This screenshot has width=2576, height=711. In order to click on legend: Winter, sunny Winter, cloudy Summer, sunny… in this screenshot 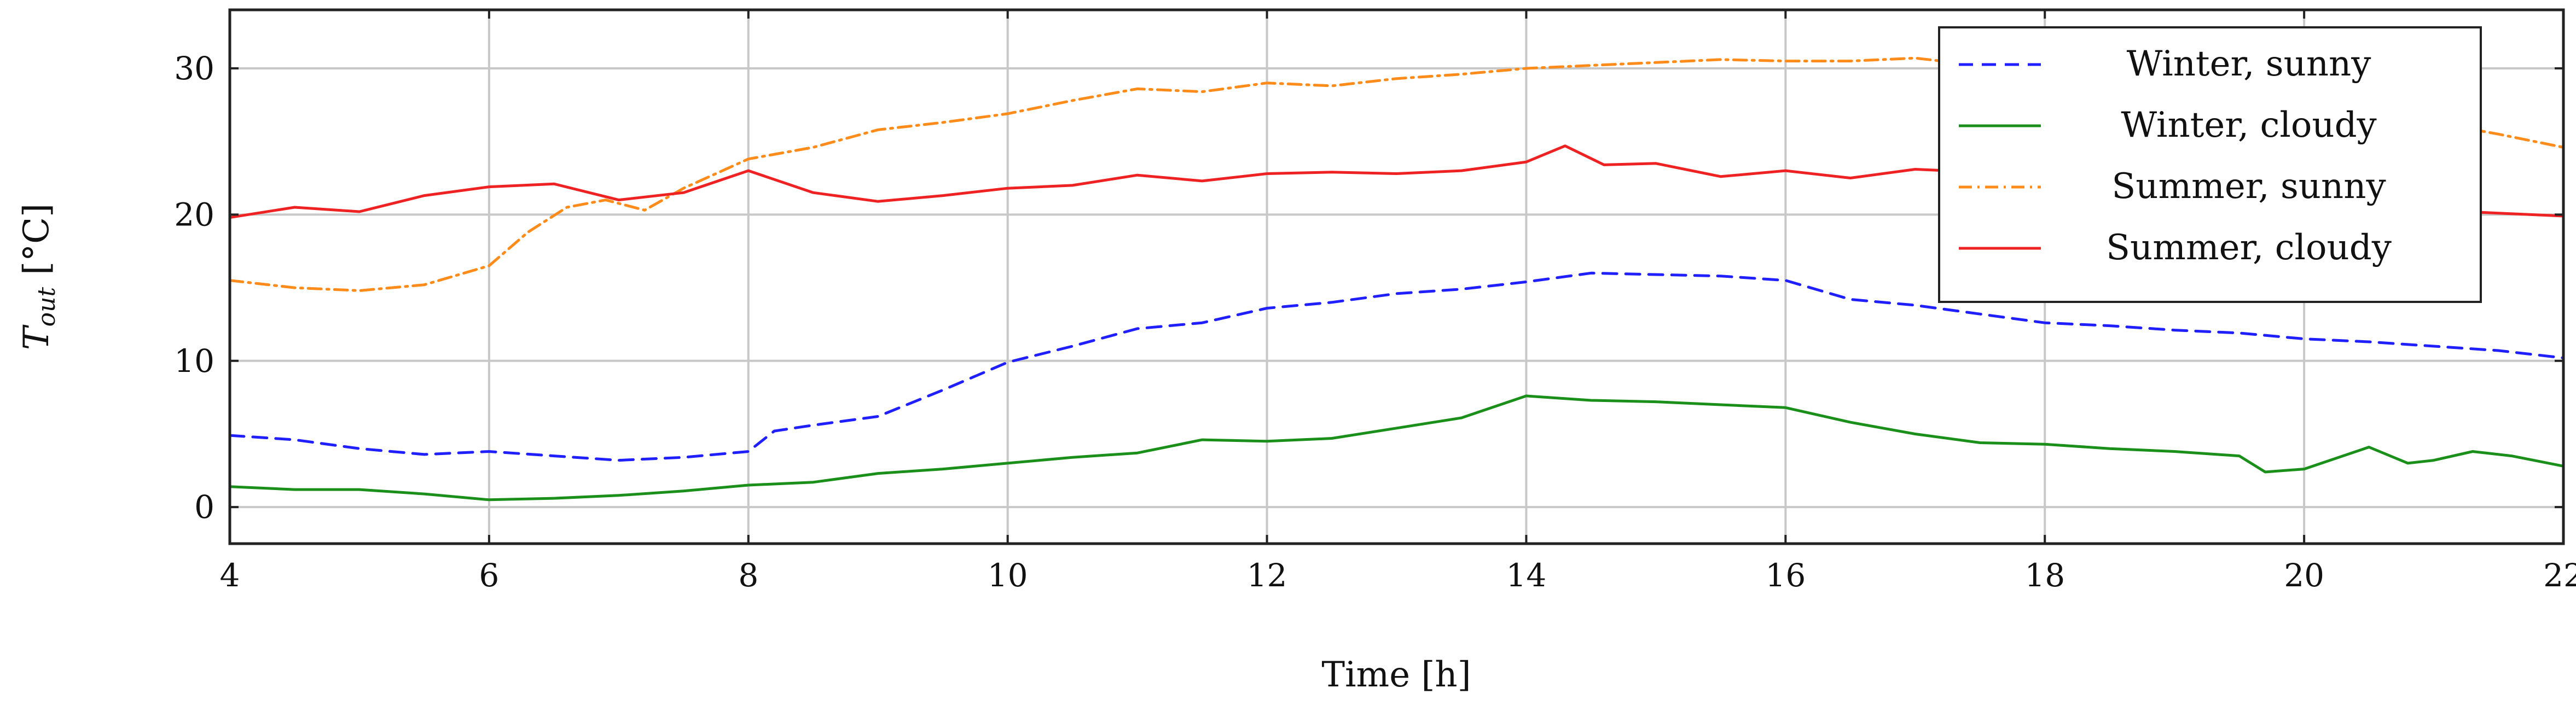, I will do `click(2210, 164)`.